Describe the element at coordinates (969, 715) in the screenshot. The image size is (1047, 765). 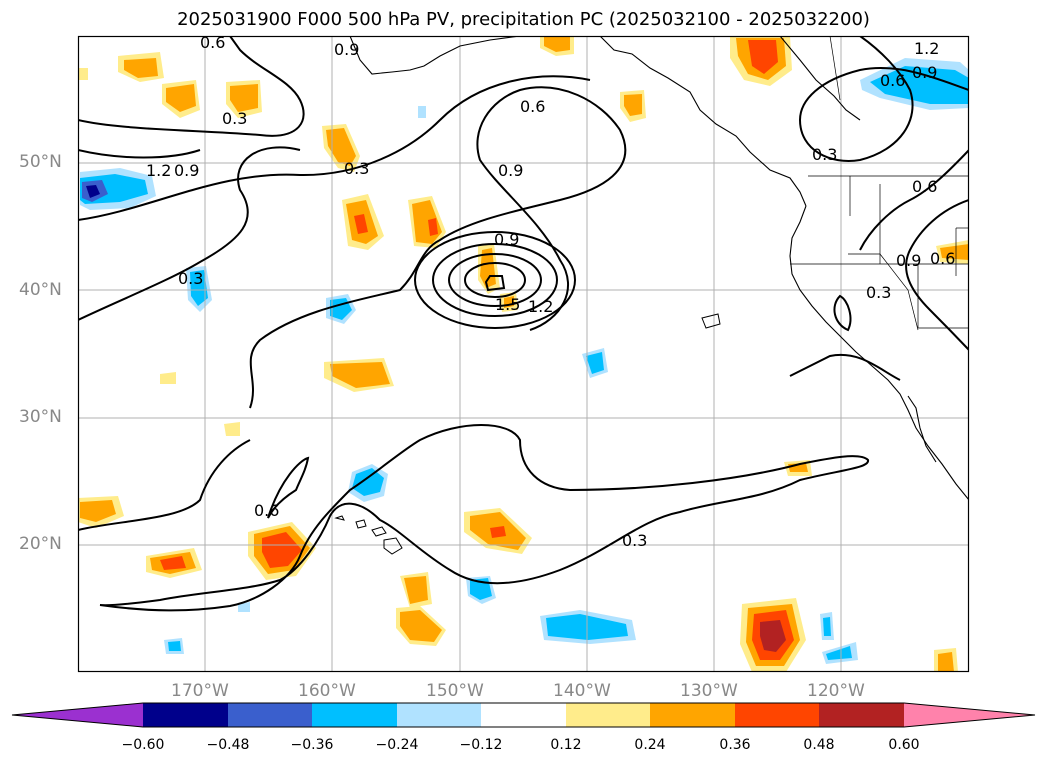
I see `colorbar-extend-high` at that location.